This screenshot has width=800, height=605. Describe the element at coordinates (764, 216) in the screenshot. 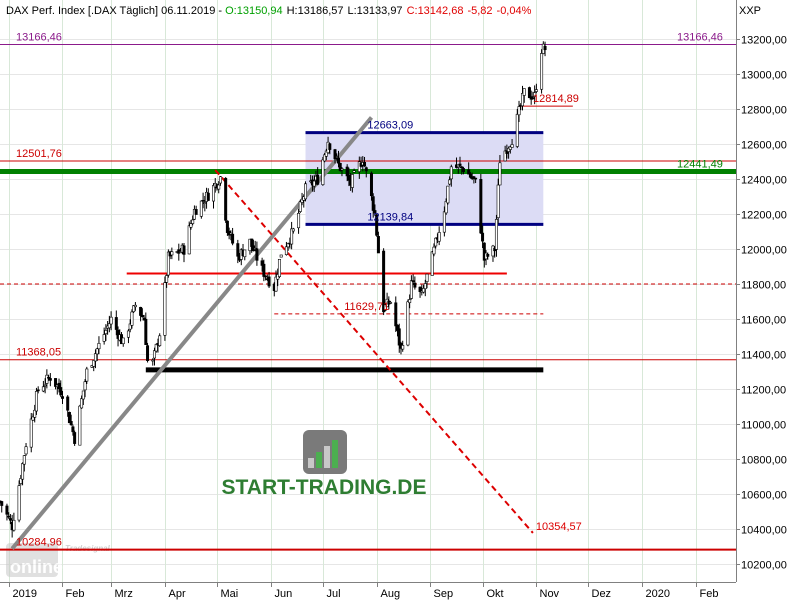

I see `y-tick-label: 12200,00` at that location.